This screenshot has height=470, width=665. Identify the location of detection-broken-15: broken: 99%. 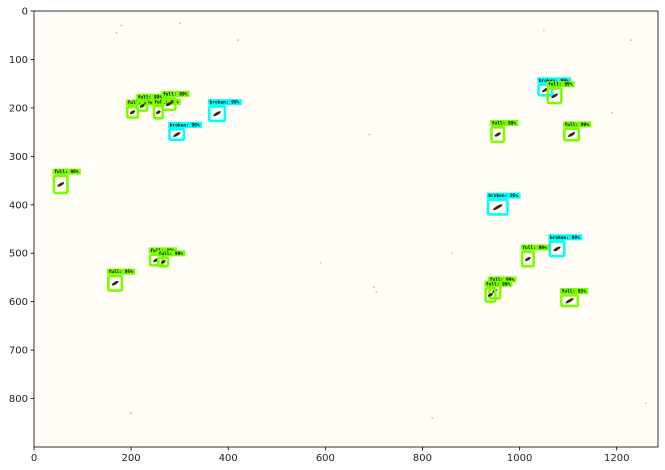
(565, 246).